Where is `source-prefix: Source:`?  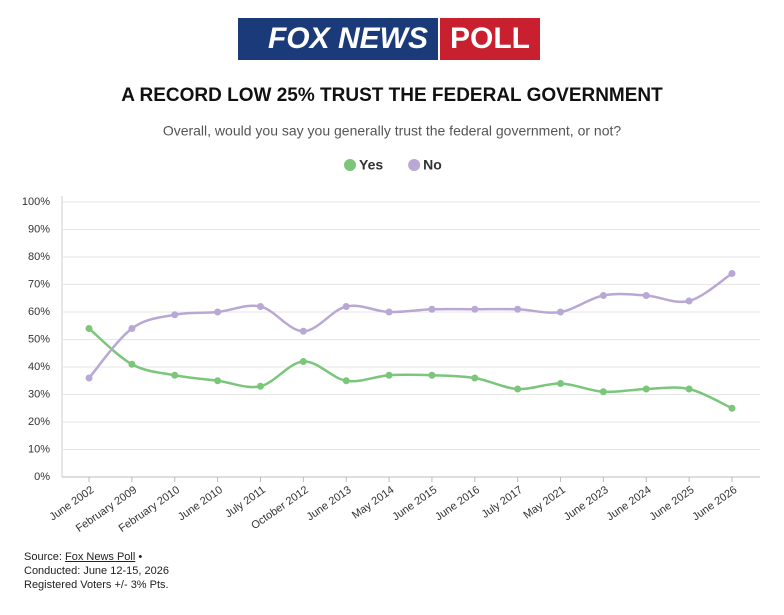
source-prefix: Source: is located at coordinates (43, 557).